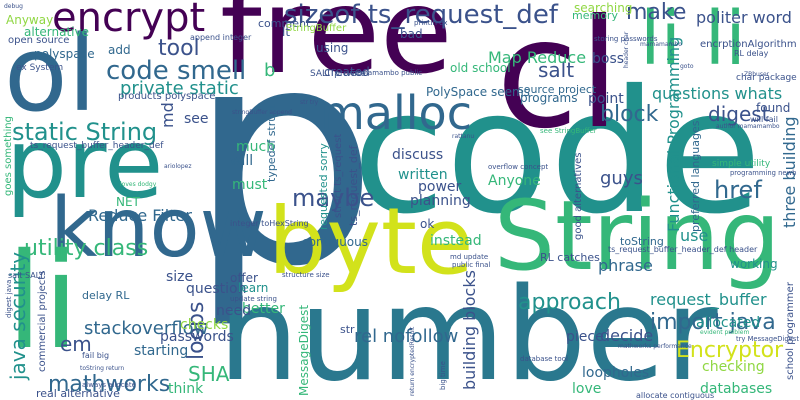 The image size is (800, 400). Describe the element at coordinates (693, 41) in the screenshot. I see `word-li-li: li li` at that location.